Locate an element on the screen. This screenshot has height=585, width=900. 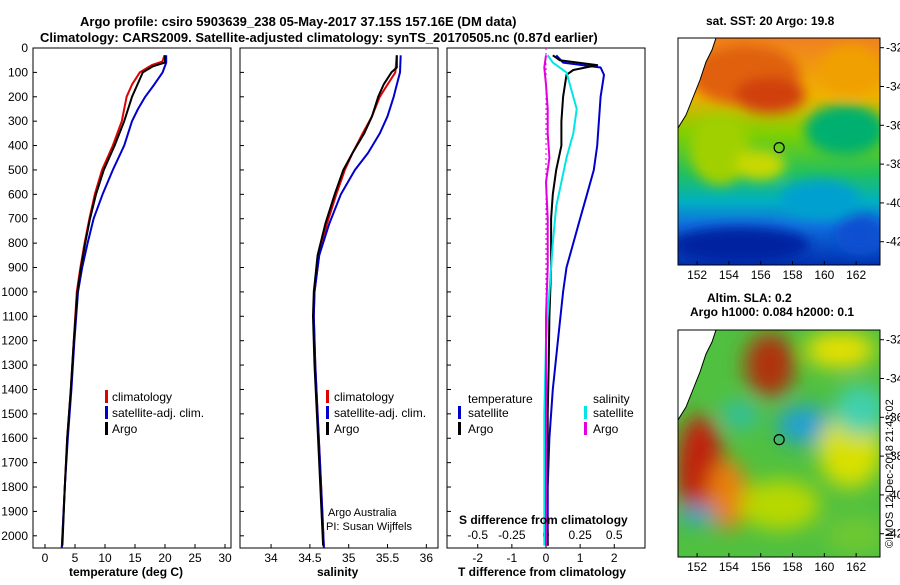
series-line-s-satellite is located at coordinates (560, 300).